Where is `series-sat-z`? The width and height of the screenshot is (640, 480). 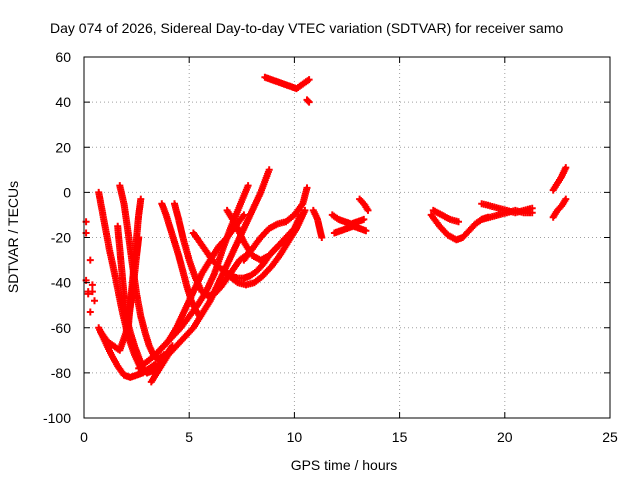
series-sat-z is located at coordinates (559, 179).